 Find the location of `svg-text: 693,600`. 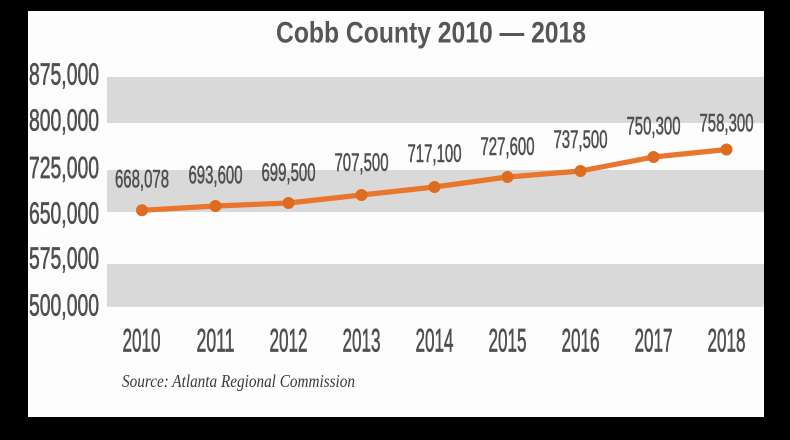

svg-text: 693,600 is located at coordinates (216, 175).